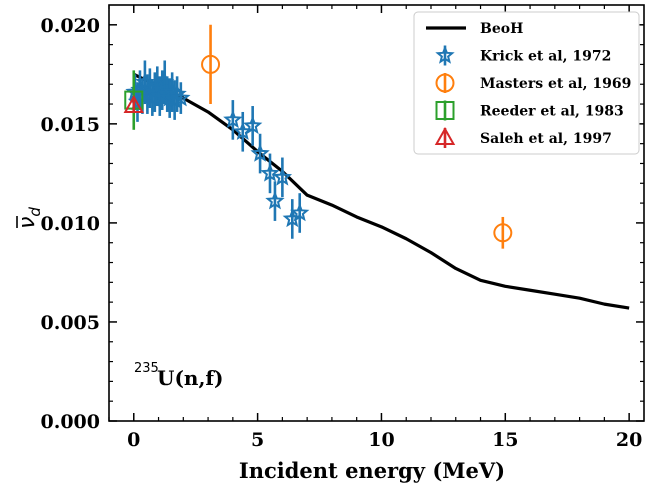 The width and height of the screenshot is (647, 485). I want to click on legend-label: Krick et al, 1972, so click(545, 57).